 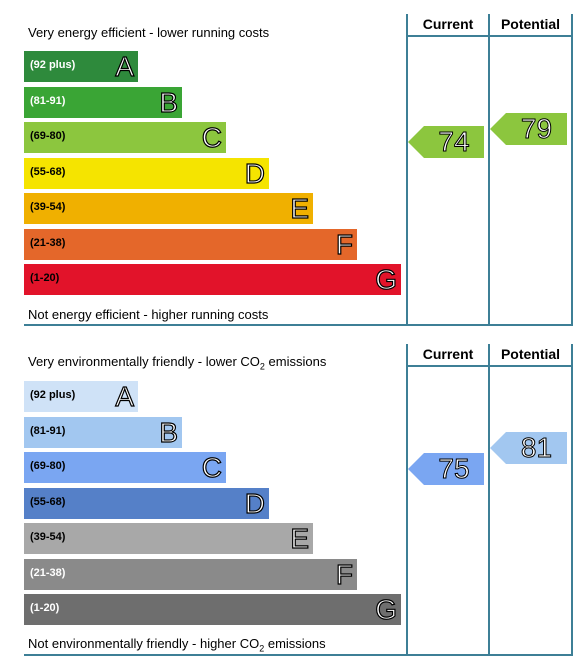 I want to click on current-rating-arrow: 74, so click(x=446, y=142).